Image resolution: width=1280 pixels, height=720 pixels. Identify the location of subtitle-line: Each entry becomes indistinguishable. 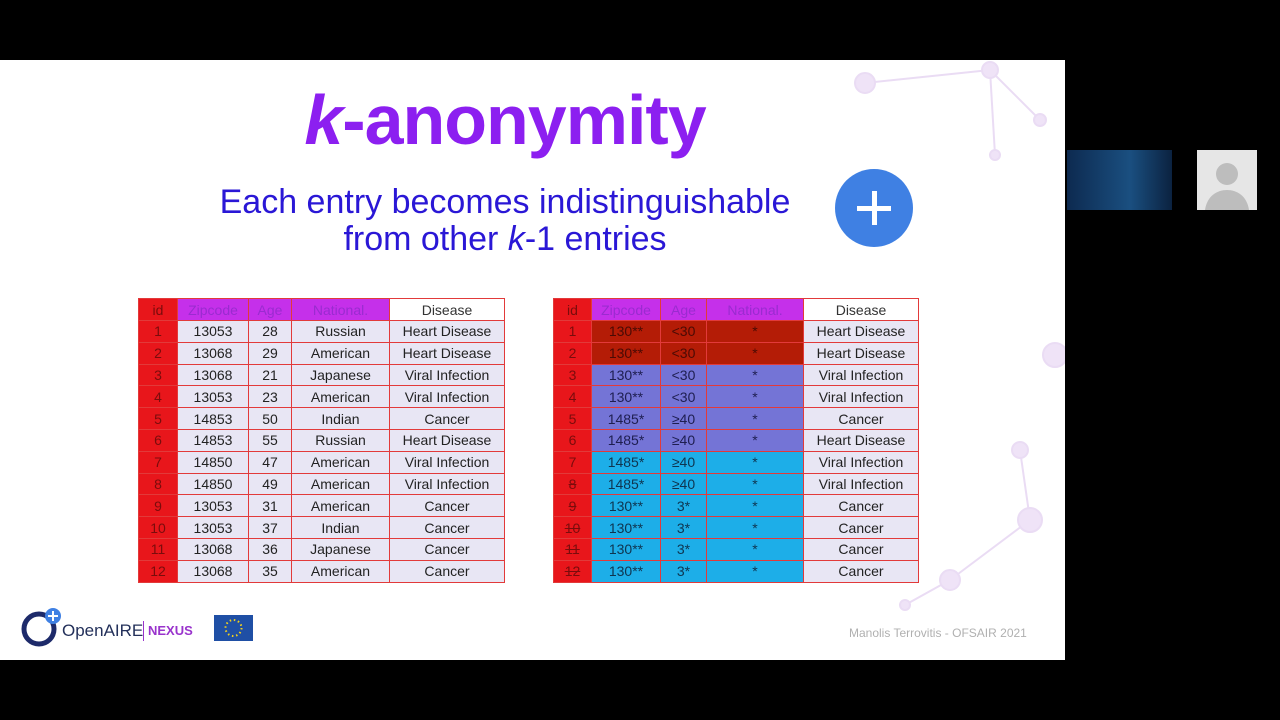
(505, 202).